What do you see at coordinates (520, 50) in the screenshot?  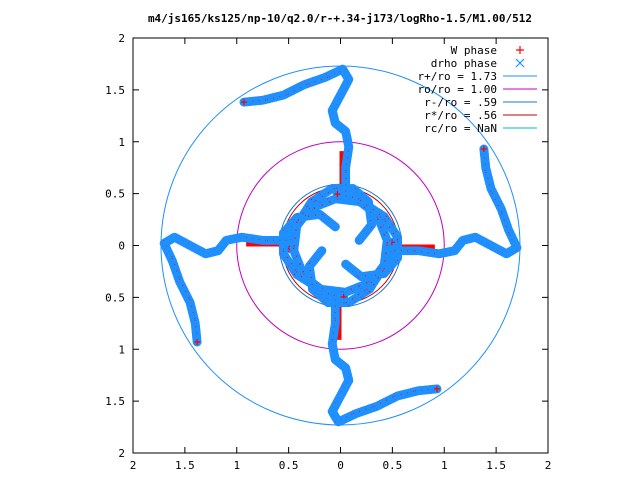 I see `legend-marker-w-phase` at bounding box center [520, 50].